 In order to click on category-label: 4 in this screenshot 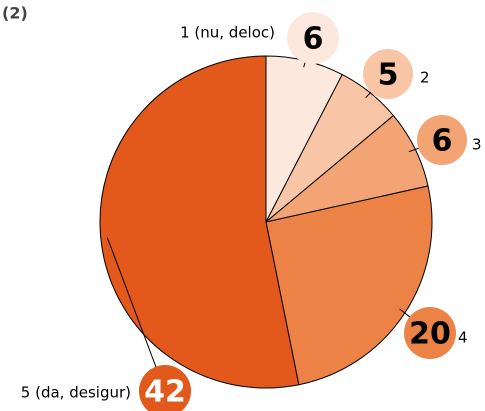, I will do `click(463, 338)`.